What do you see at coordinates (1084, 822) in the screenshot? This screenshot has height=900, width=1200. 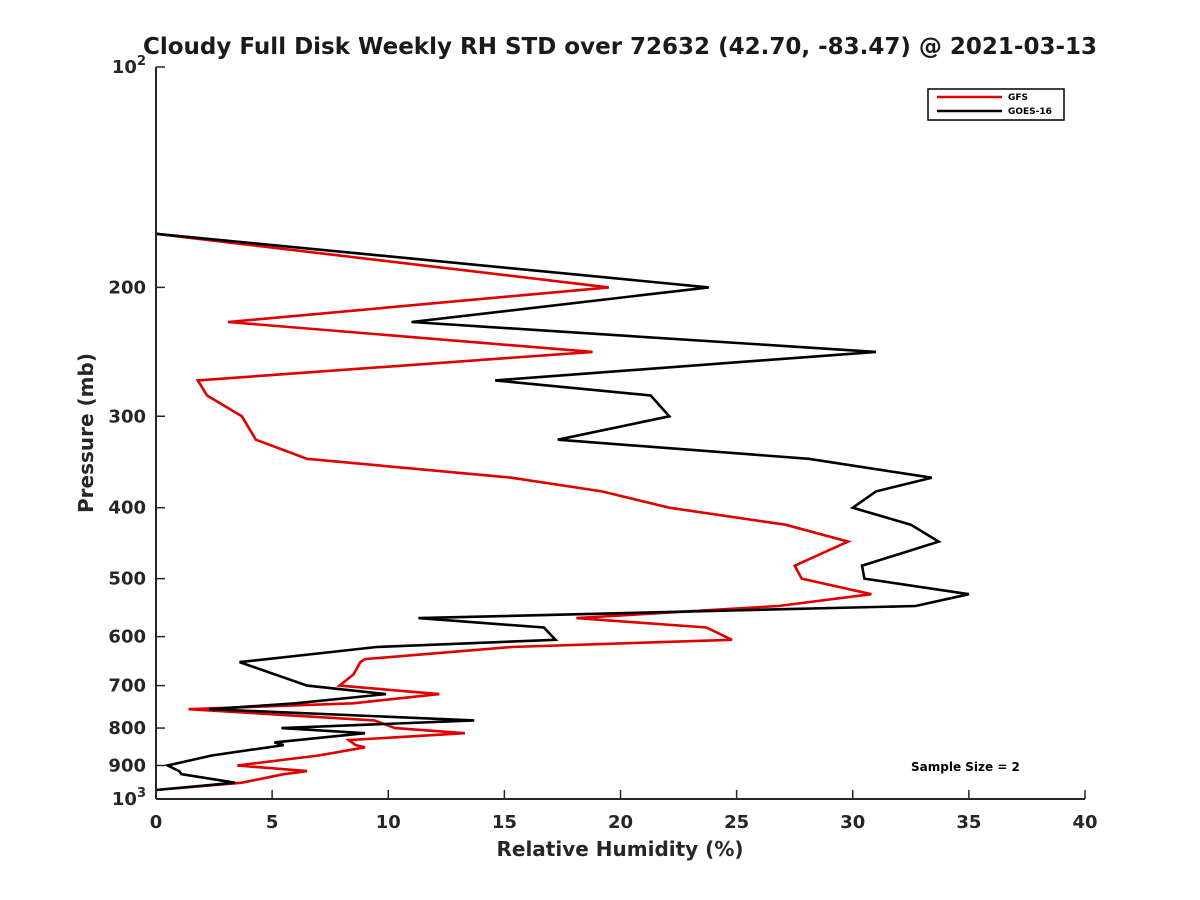 I see `x-tick-label: 40` at bounding box center [1084, 822].